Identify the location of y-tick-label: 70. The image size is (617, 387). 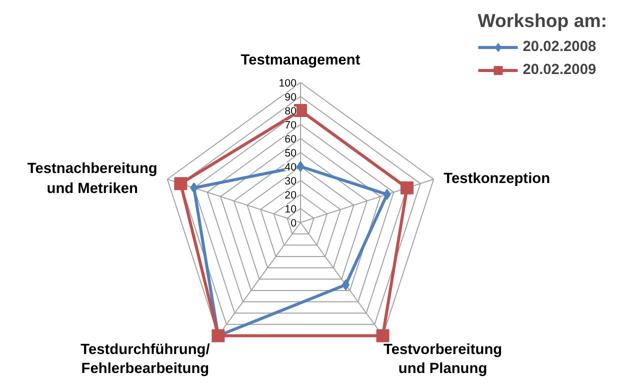
(290, 126).